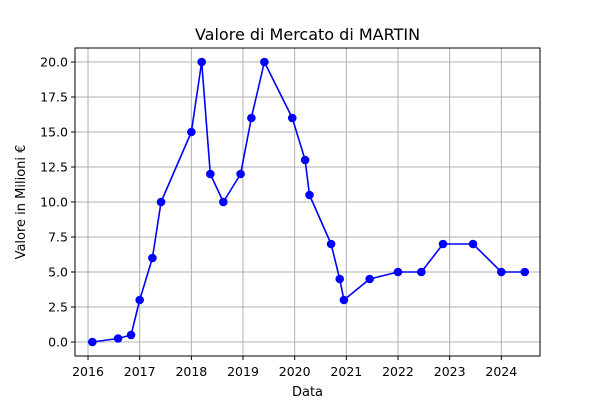  Describe the element at coordinates (21, 202) in the screenshot. I see `y-axis-label: Valore in Milioni €` at that location.